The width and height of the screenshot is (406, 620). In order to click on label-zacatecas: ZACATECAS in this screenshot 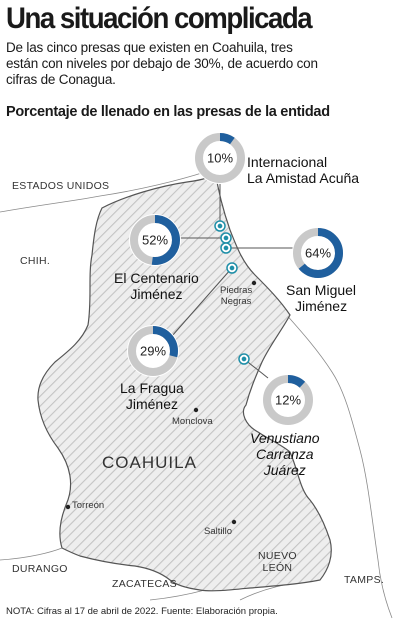, I will do `click(144, 584)`.